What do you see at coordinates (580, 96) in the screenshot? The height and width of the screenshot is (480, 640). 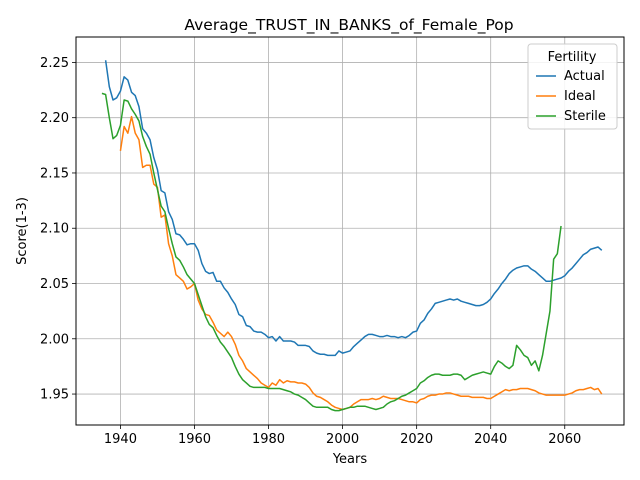 I see `legend-label-ideal: Ideal` at bounding box center [580, 96].